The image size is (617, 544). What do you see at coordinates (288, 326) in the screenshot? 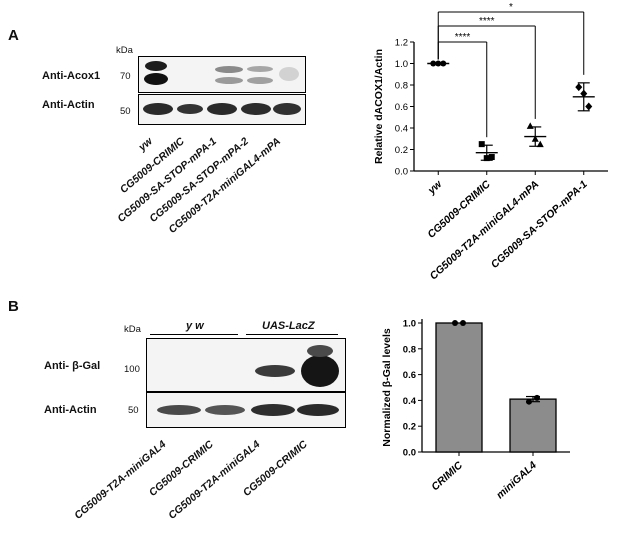
I see `group-label-uas-lacz: UAS-LacZ` at bounding box center [288, 326].